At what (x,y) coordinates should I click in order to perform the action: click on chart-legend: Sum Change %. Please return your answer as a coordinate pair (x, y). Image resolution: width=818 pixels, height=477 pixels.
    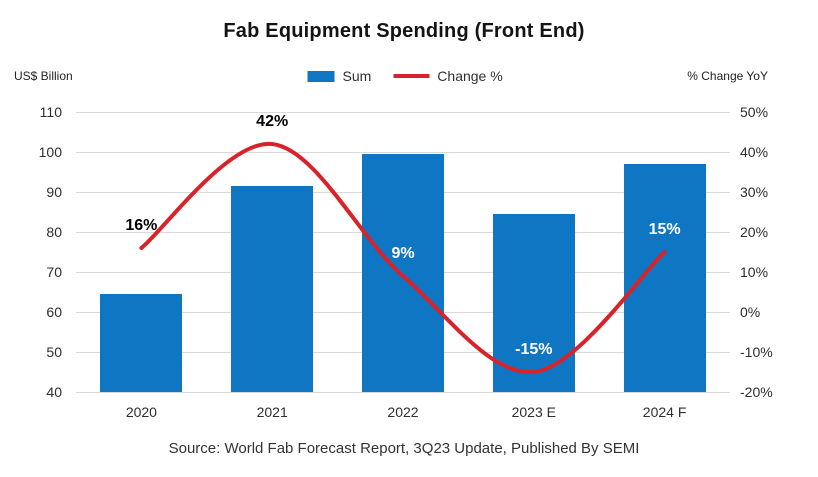
    Looking at the image, I should click on (405, 76).